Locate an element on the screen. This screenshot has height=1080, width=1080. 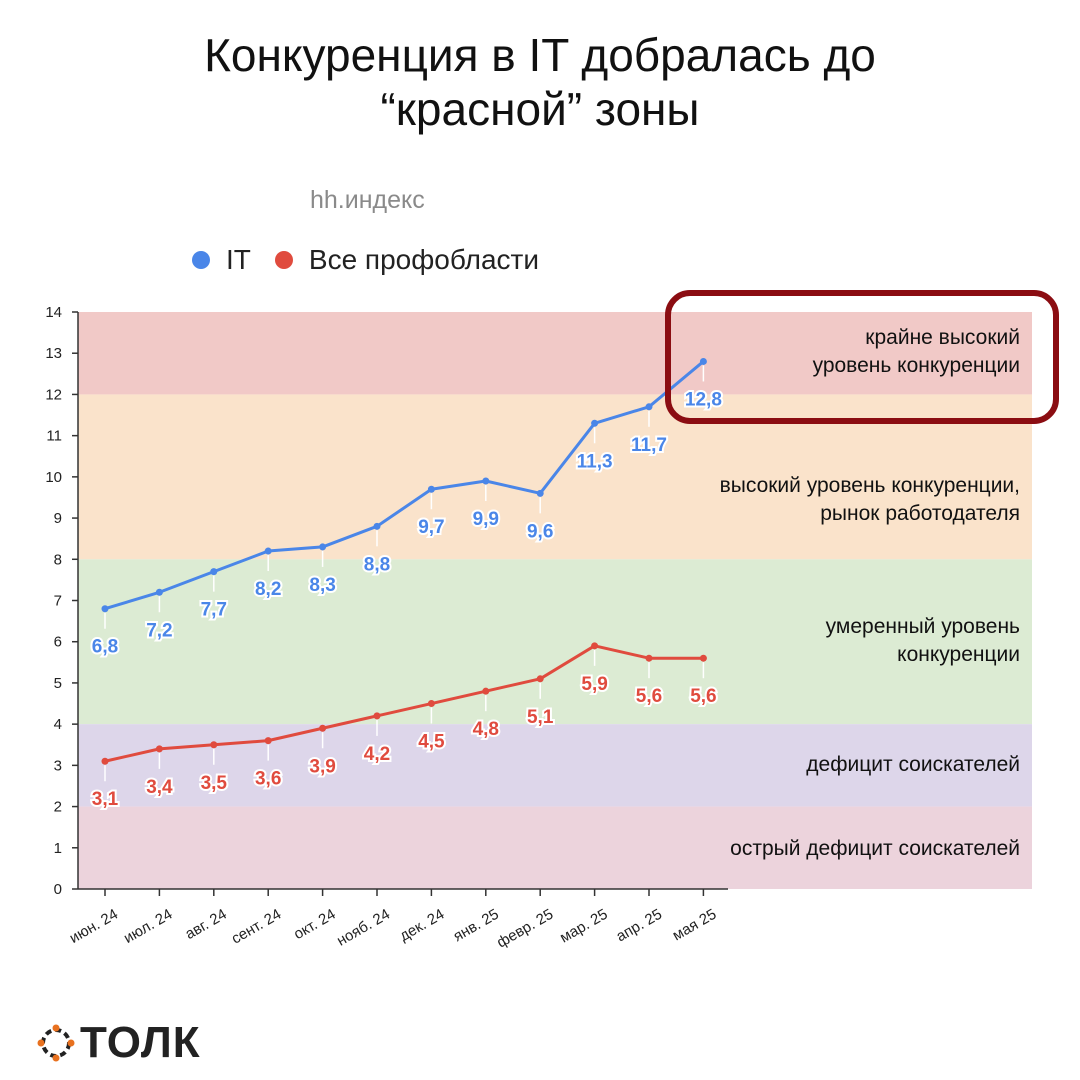
y-tick-label: 10 is located at coordinates (53, 477).